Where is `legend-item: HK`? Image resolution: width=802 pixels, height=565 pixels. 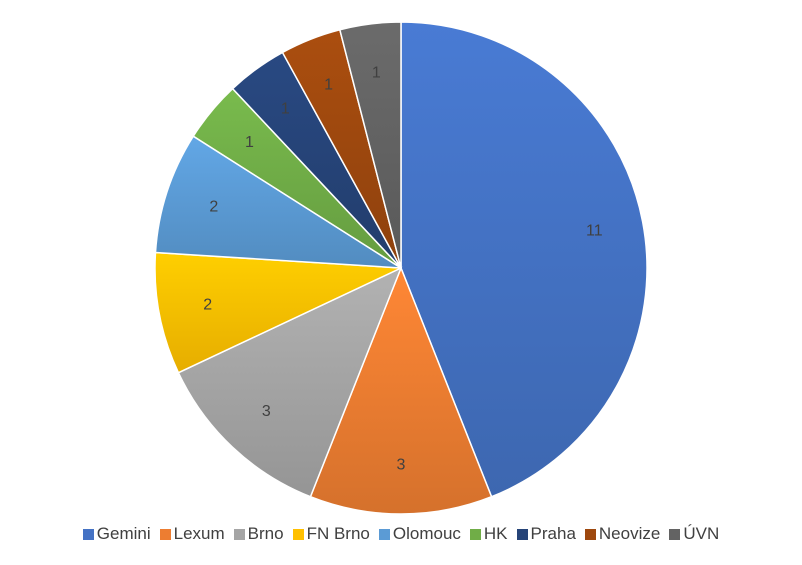
legend-item: HK is located at coordinates (488, 534).